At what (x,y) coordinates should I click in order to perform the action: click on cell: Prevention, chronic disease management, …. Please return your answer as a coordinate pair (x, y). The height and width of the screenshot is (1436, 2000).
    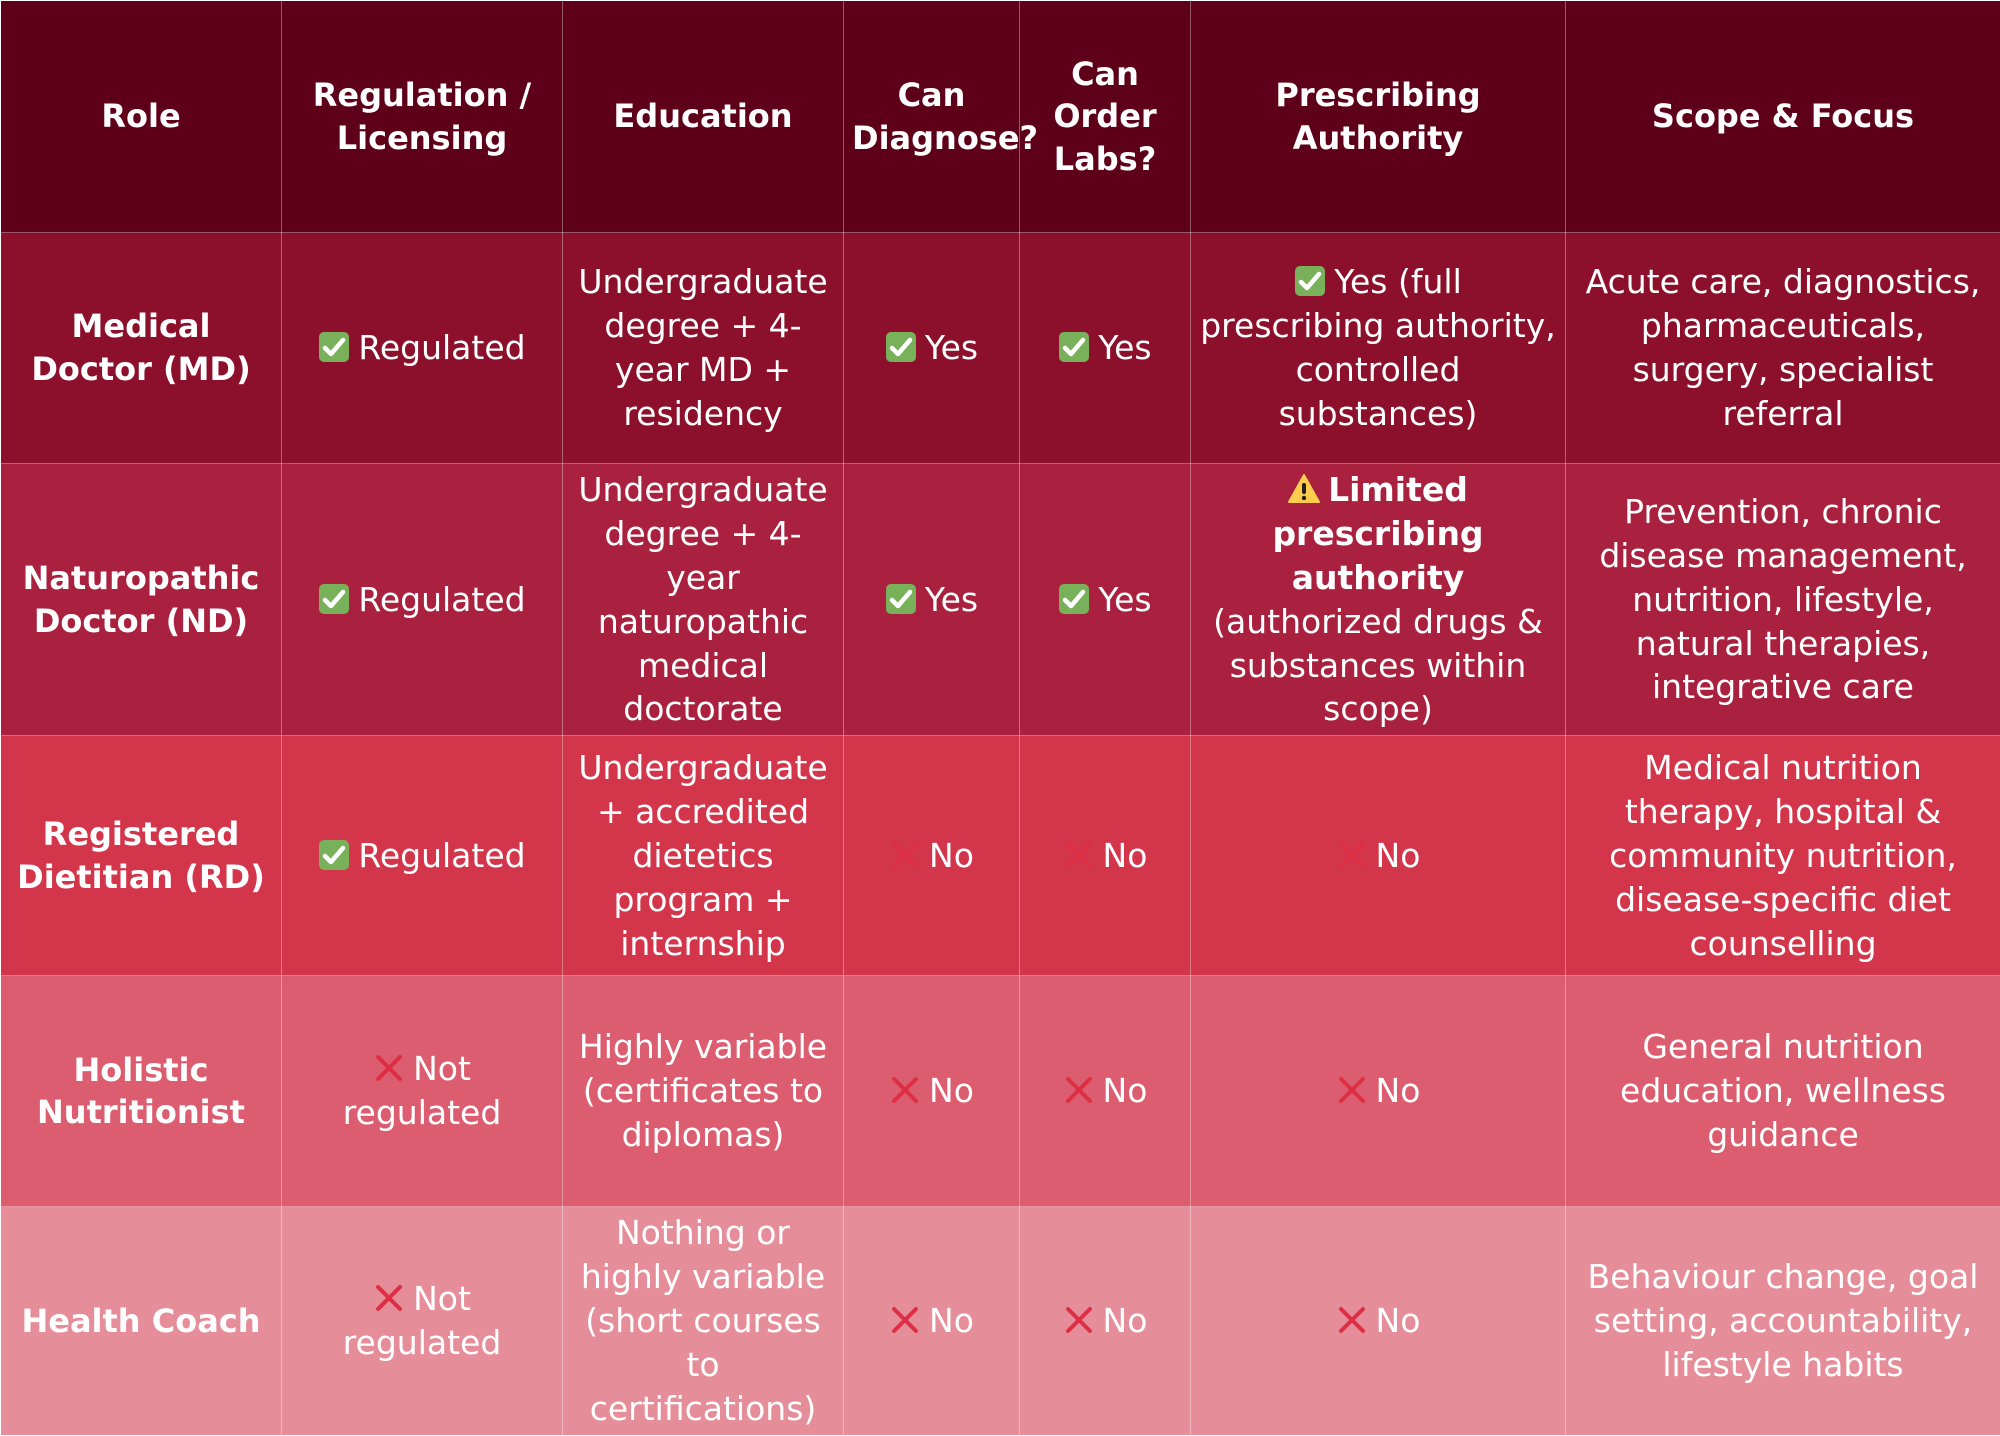
    Looking at the image, I should click on (1783, 600).